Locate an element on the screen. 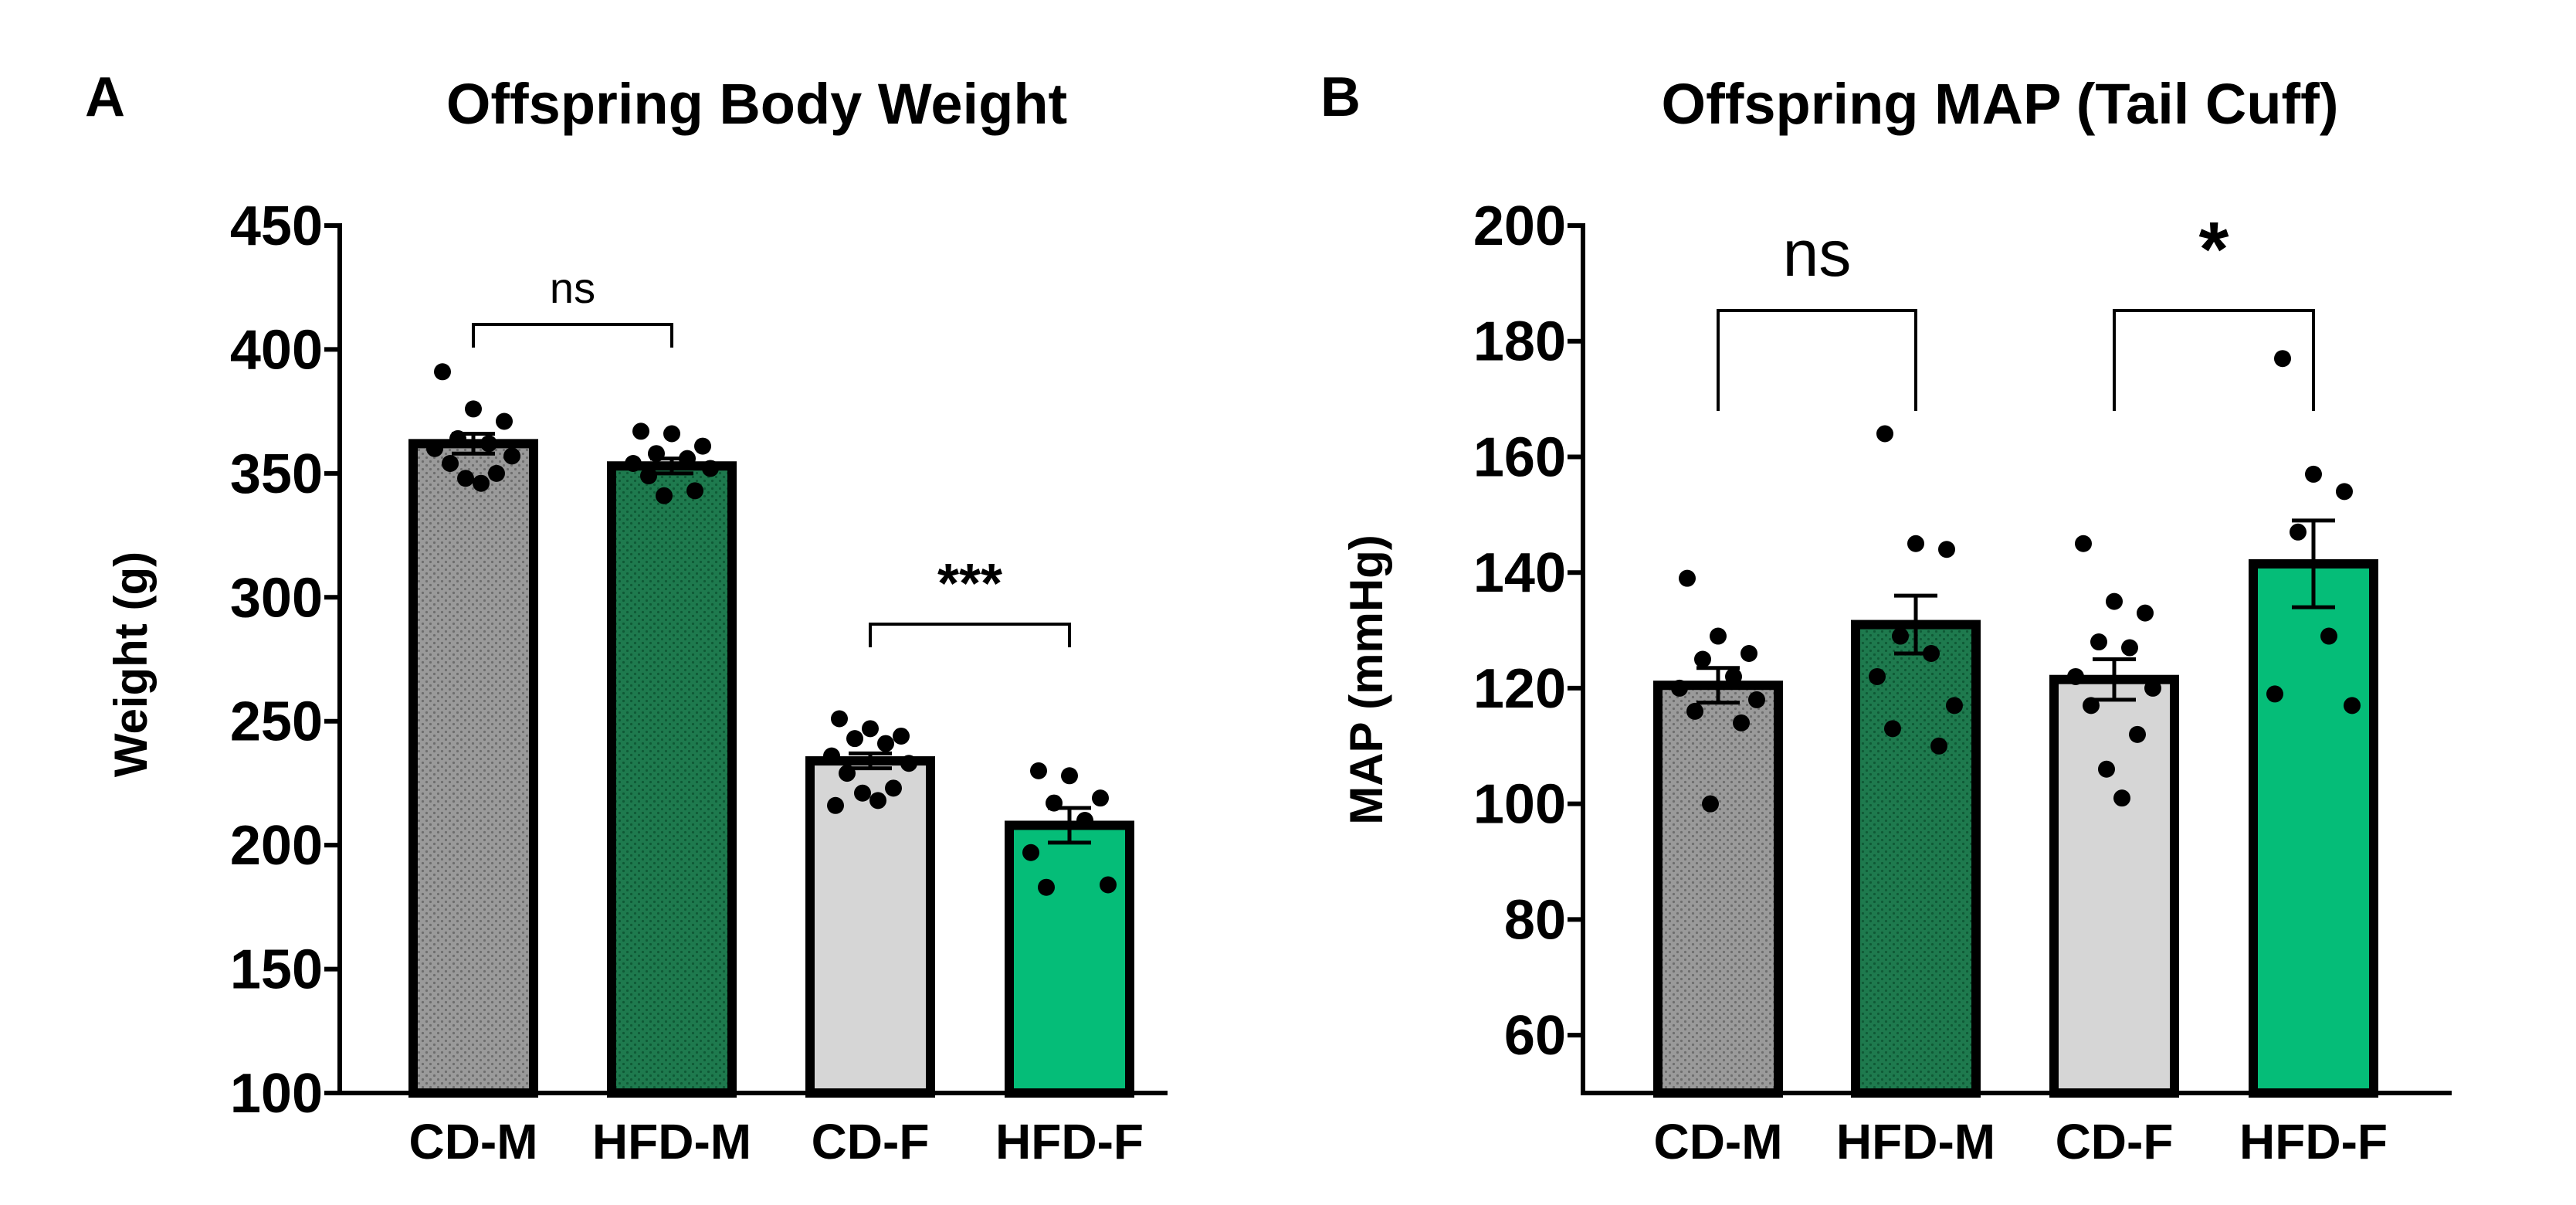 The image size is (2576, 1205). bar-hfd-f is located at coordinates (1069, 959).